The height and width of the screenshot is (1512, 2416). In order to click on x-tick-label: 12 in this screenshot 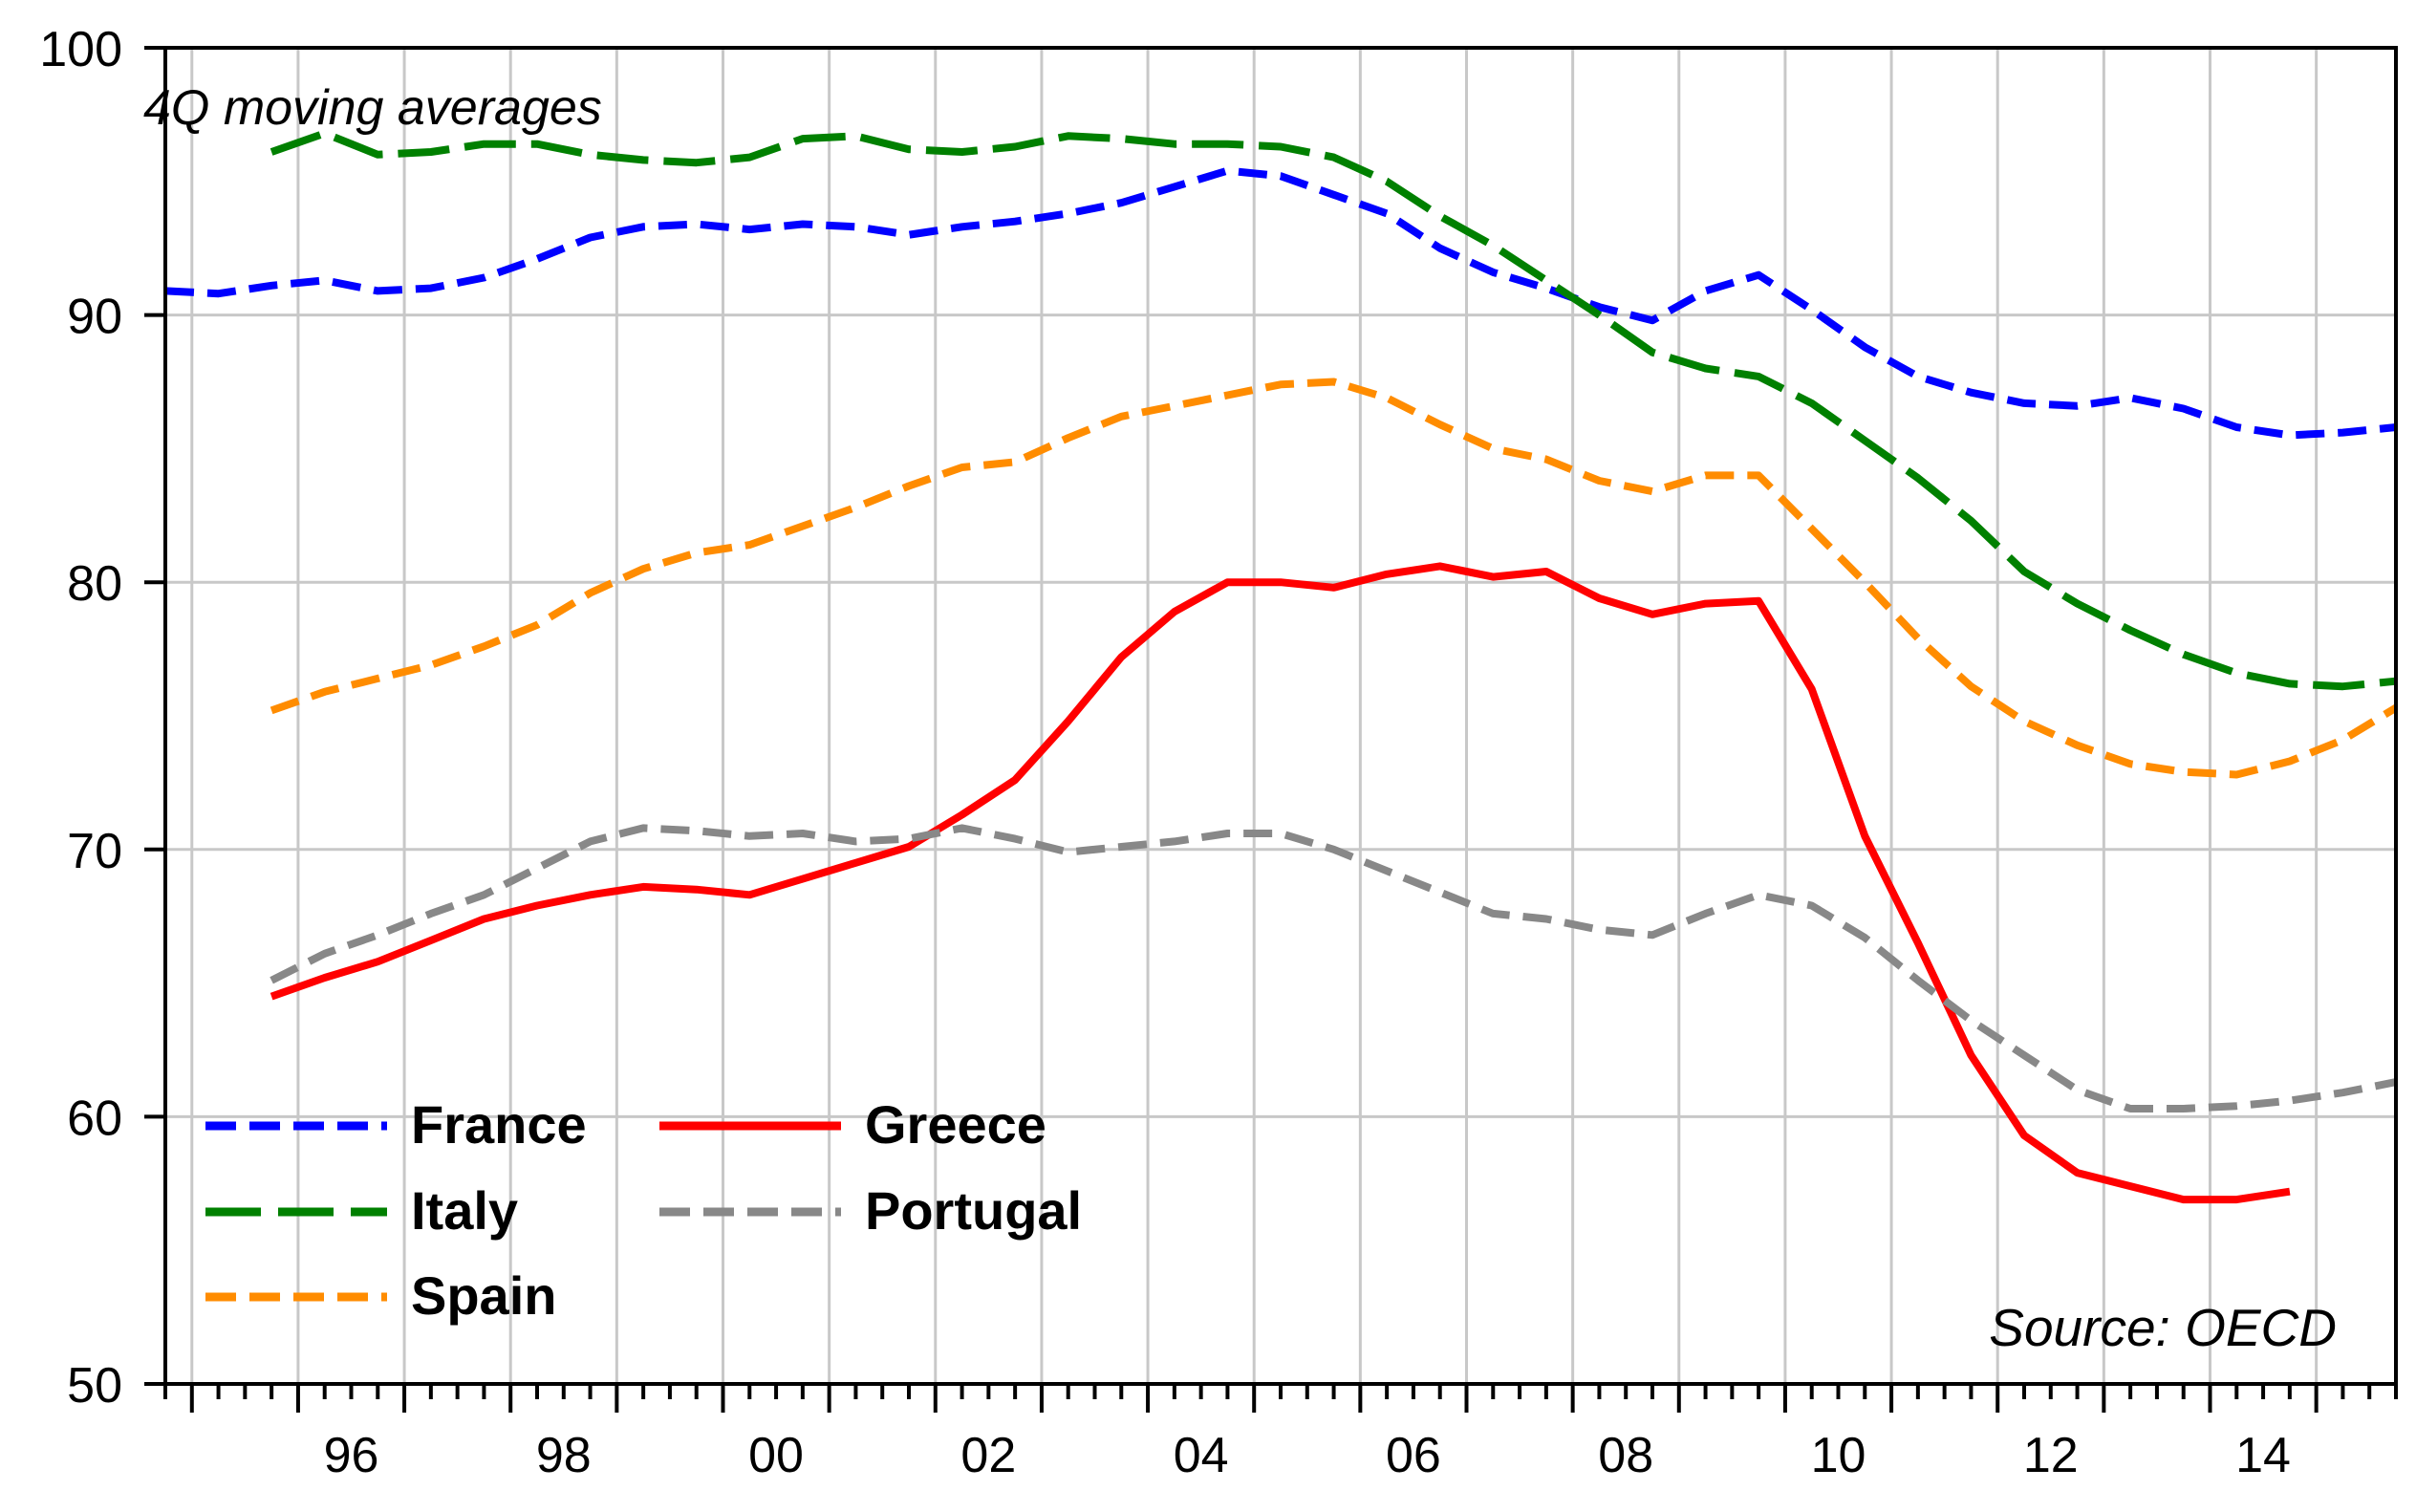, I will do `click(2051, 1455)`.